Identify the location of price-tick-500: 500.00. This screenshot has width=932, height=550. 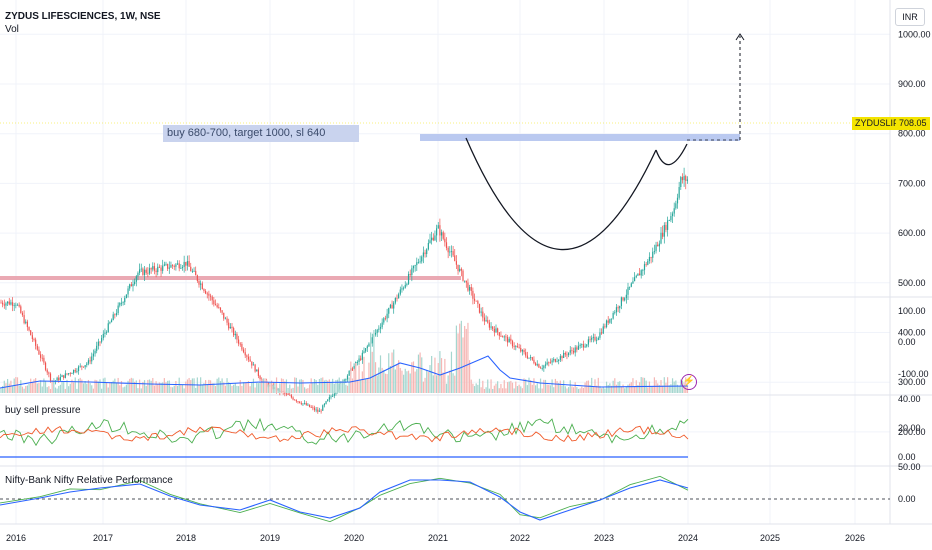
(912, 283).